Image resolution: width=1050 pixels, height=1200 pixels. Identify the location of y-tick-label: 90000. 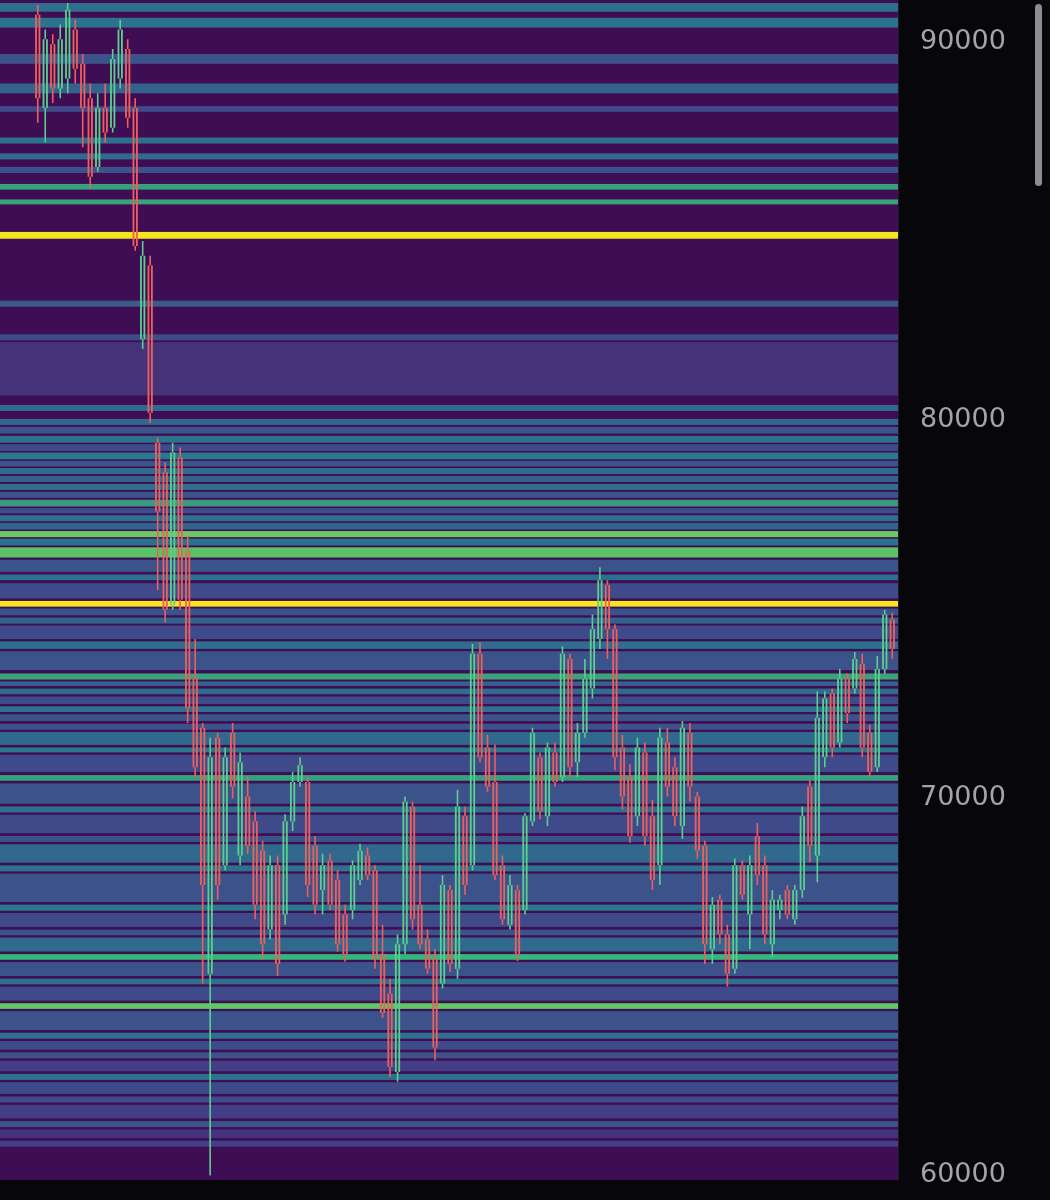
(963, 40).